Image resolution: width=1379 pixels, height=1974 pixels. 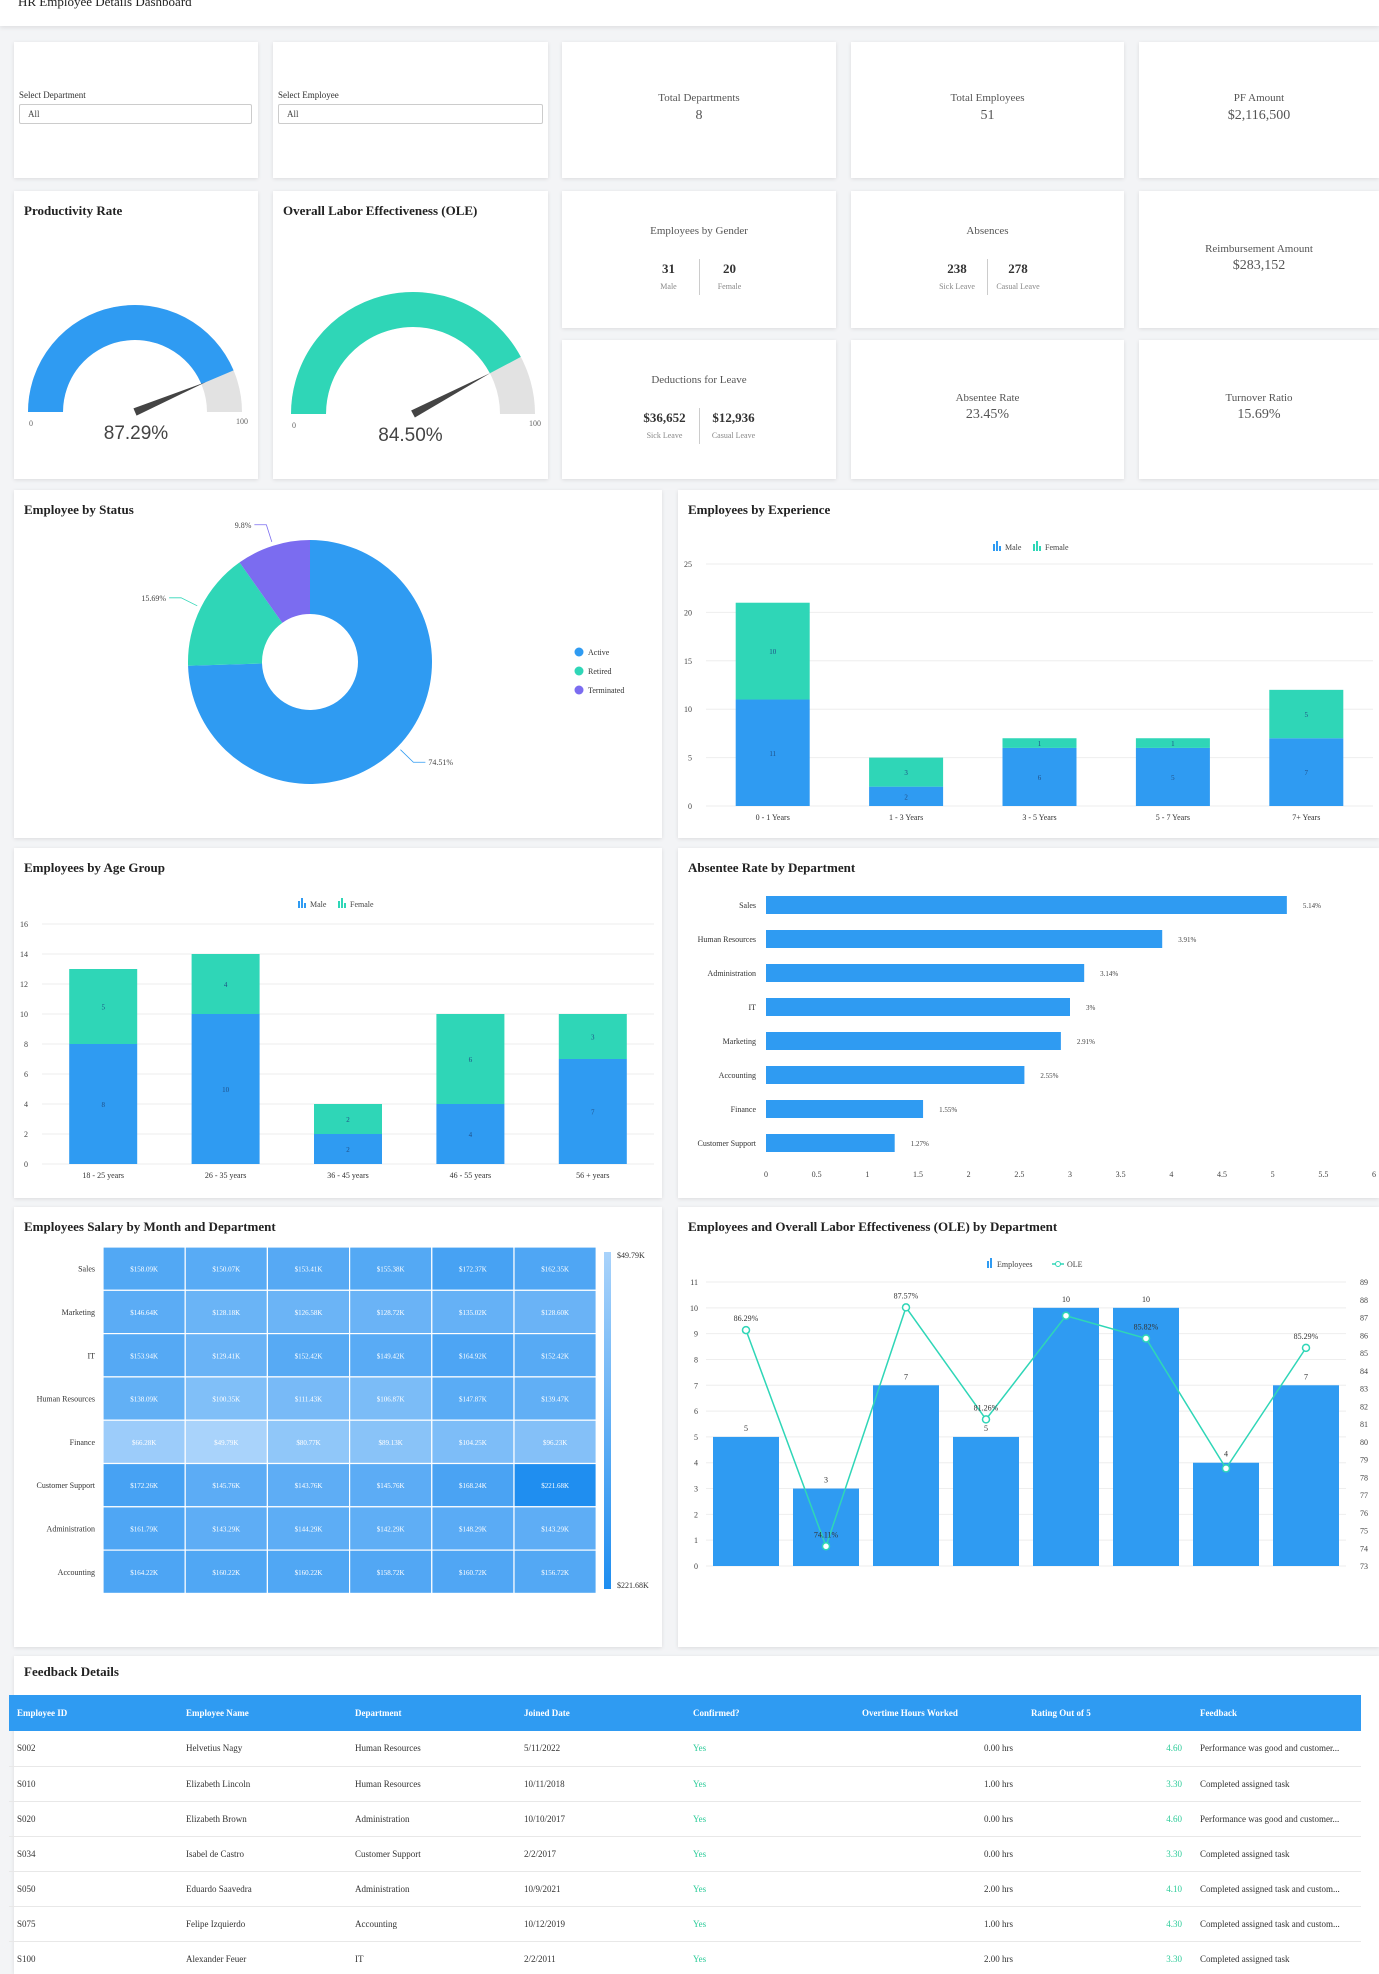 What do you see at coordinates (431, 1713) in the screenshot?
I see `column-header: Department` at bounding box center [431, 1713].